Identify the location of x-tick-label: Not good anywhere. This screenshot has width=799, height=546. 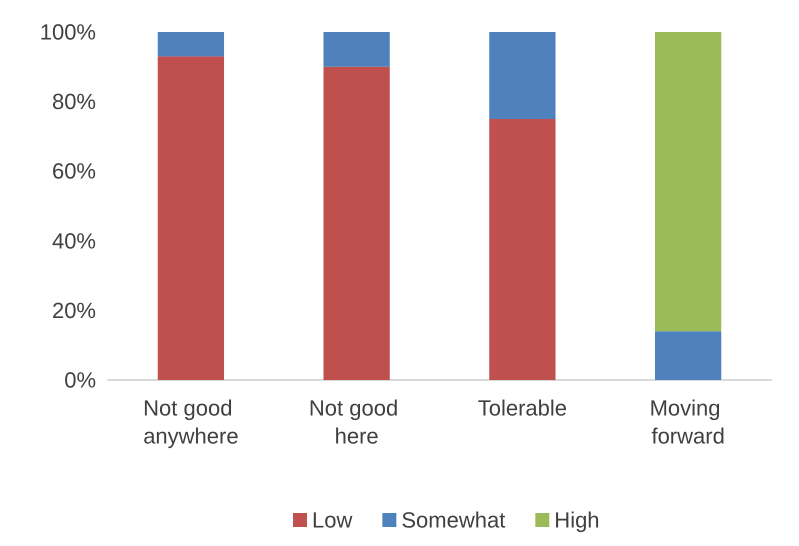
(191, 422).